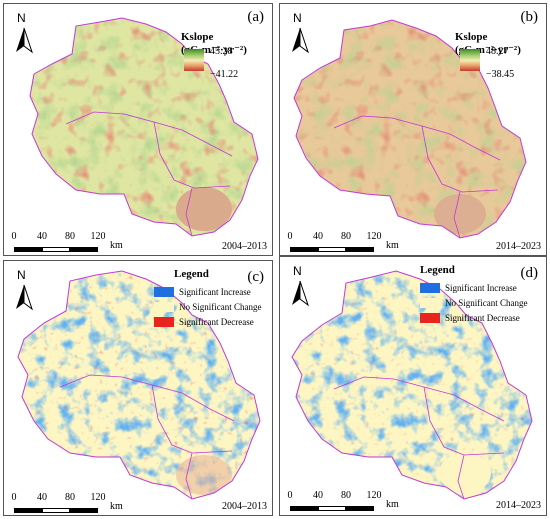 This screenshot has width=550, height=519. Describe the element at coordinates (224, 74) in the screenshot. I see `legend-min: −41.22` at that location.